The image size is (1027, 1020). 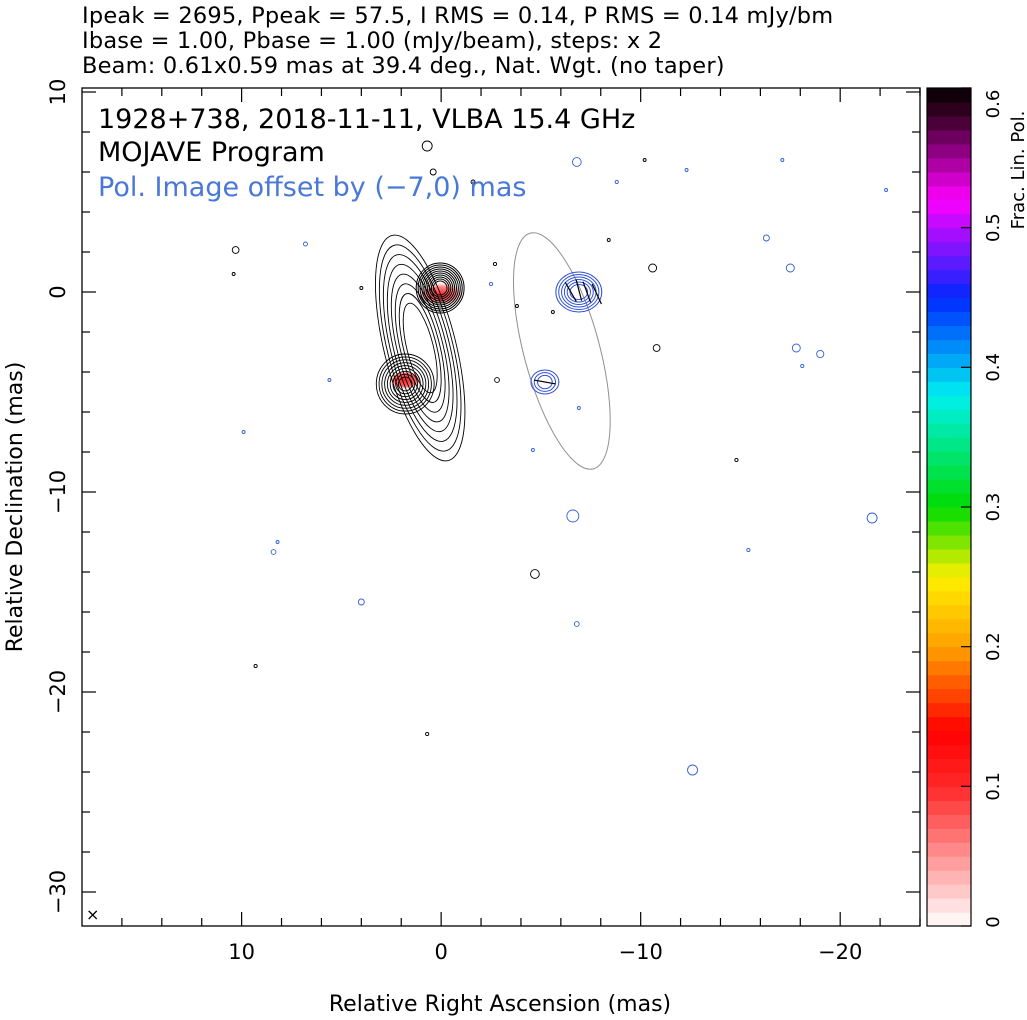 I want to click on x-tick-label: −20, so click(x=840, y=952).